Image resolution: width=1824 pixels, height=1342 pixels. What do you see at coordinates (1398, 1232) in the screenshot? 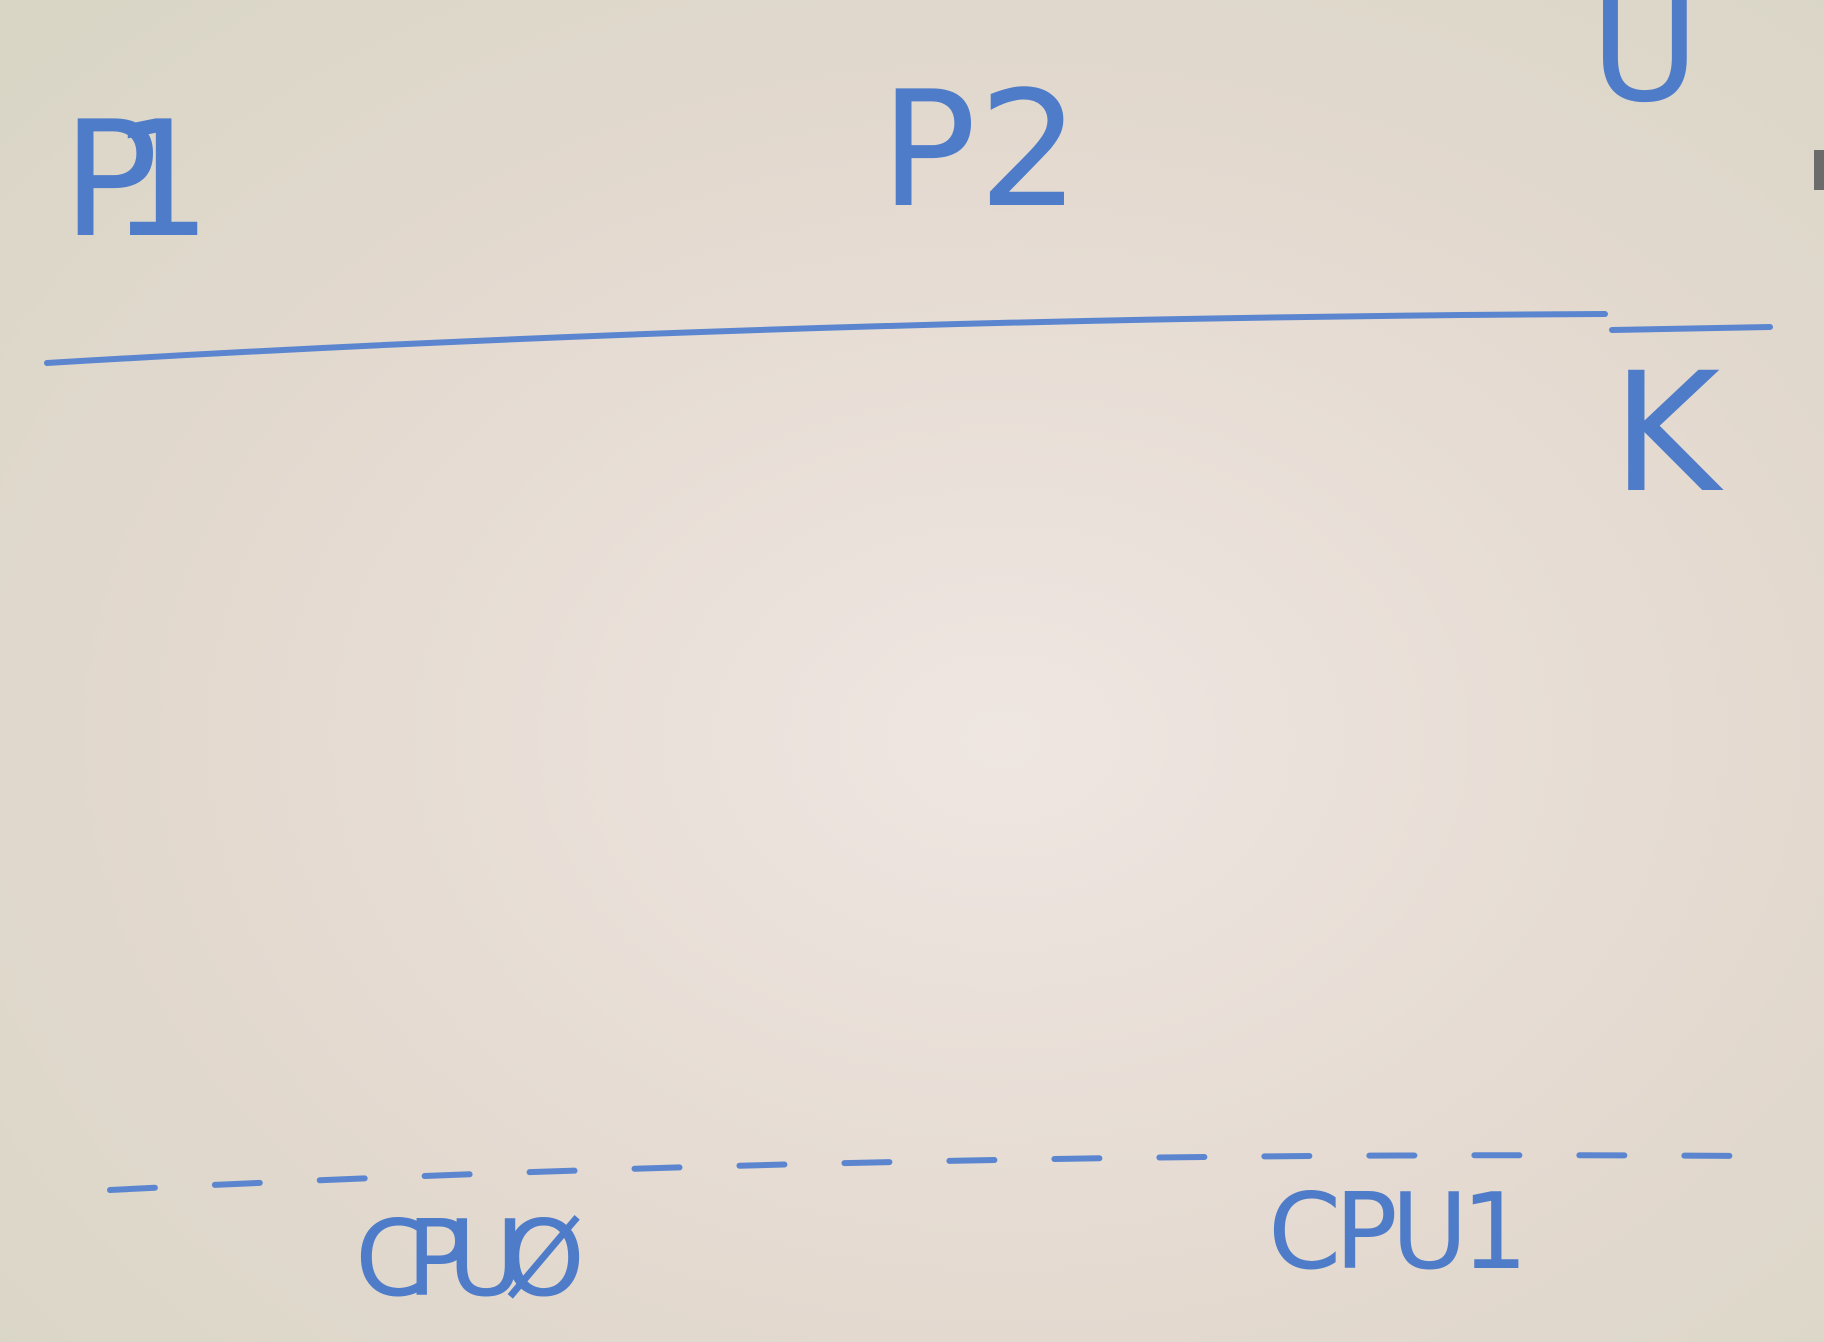
I see `cpu-label: CPU1` at bounding box center [1398, 1232].